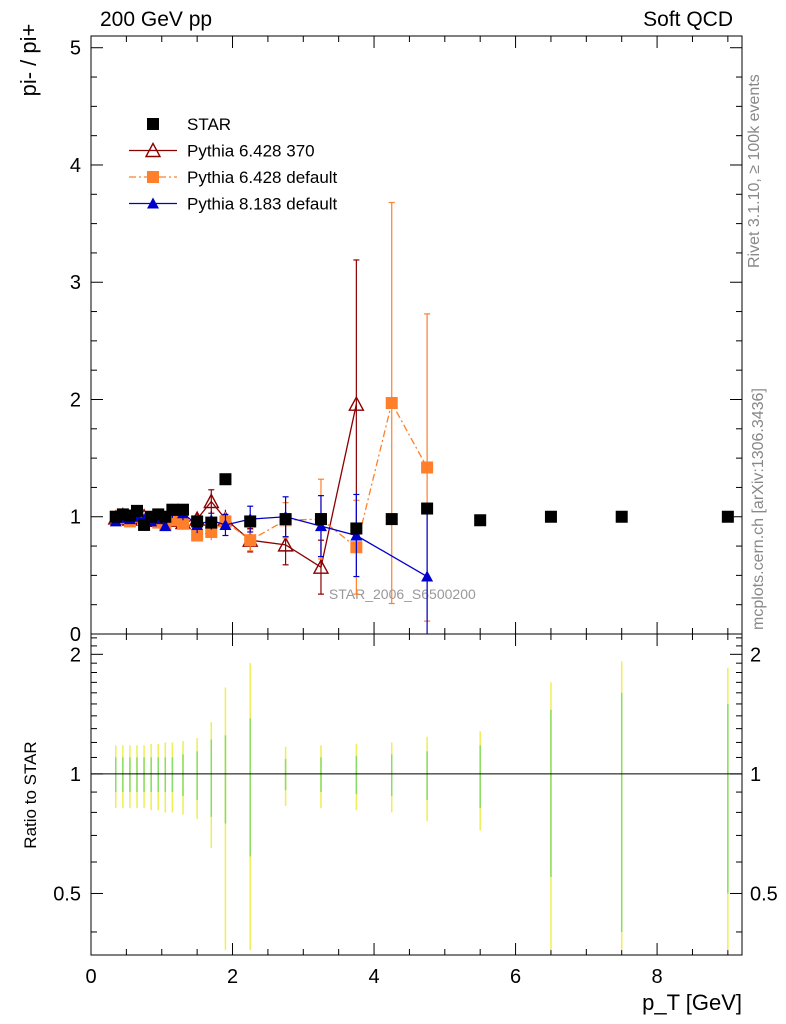 Image resolution: width=786 pixels, height=1024 pixels. Describe the element at coordinates (30, 794) in the screenshot. I see `ratio-axis-title: Ratio to STAR` at that location.